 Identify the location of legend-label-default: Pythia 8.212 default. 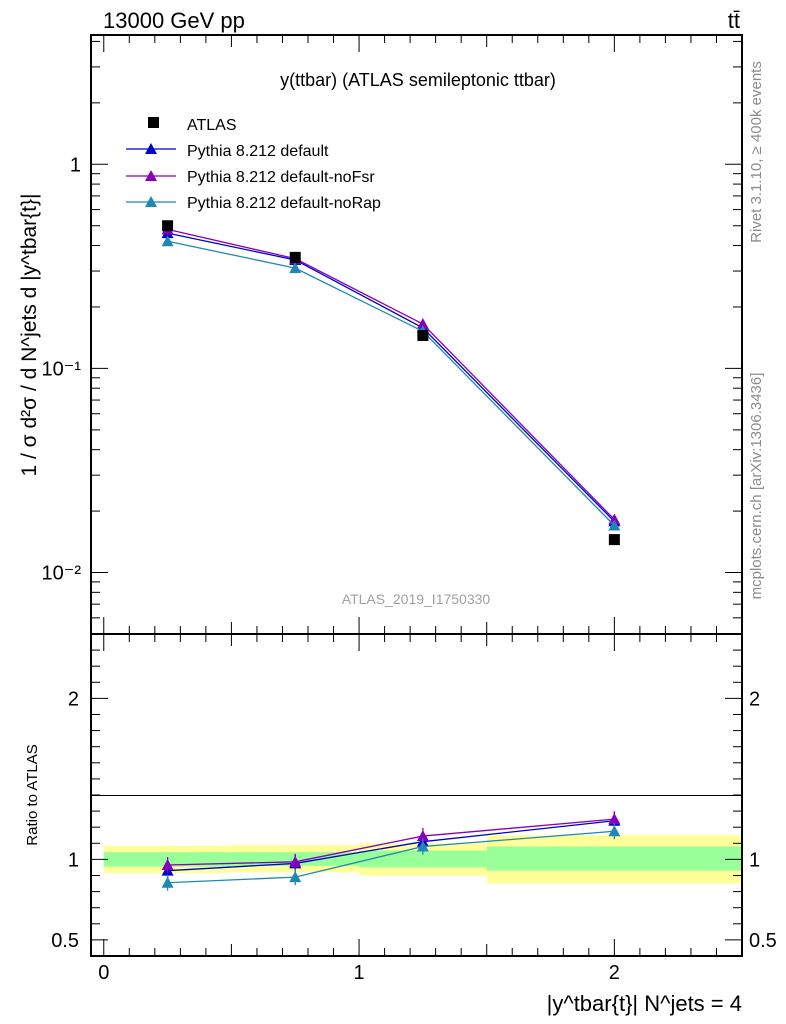
(258, 151).